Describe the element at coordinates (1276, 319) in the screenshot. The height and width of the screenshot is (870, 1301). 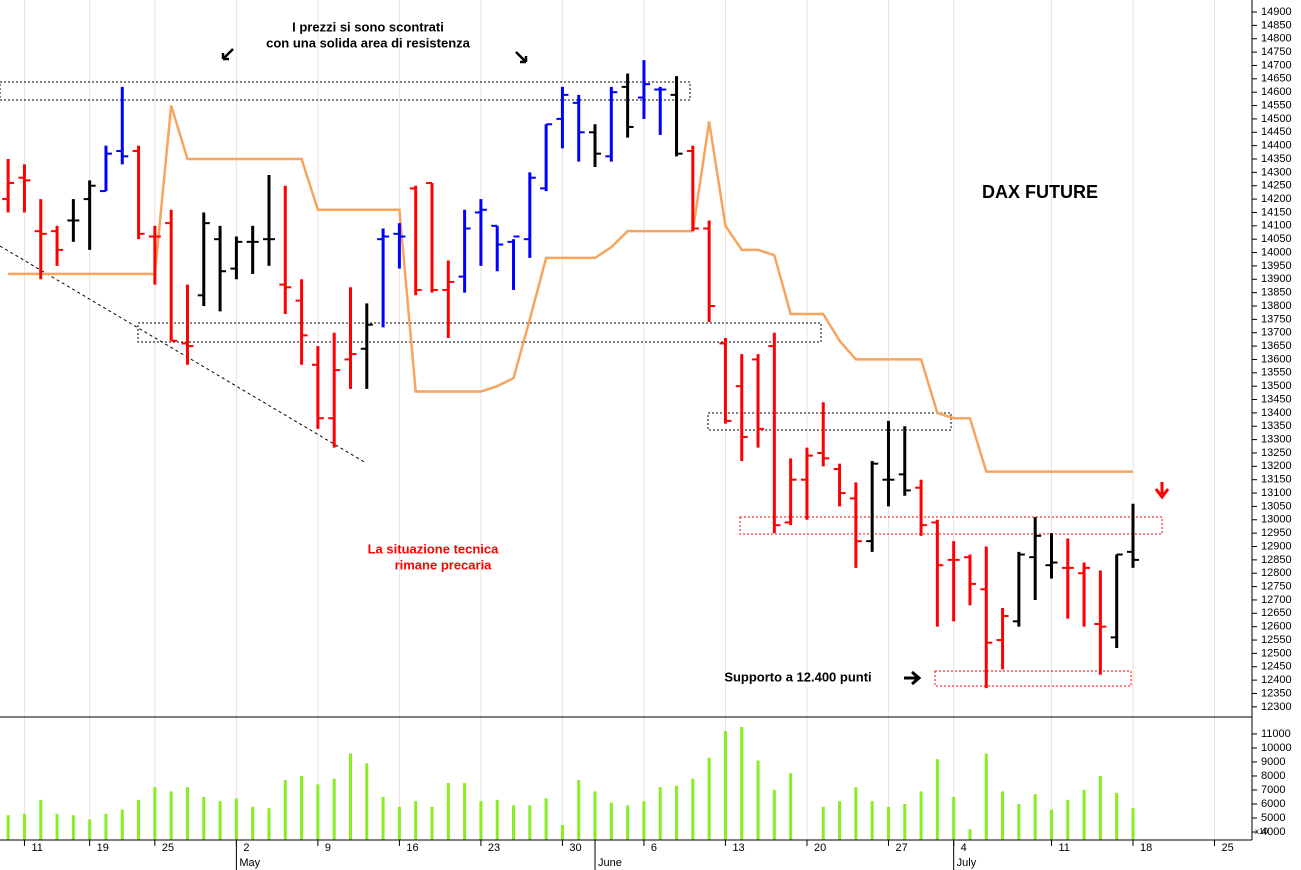
I see `y-tick-label: 13750` at that location.